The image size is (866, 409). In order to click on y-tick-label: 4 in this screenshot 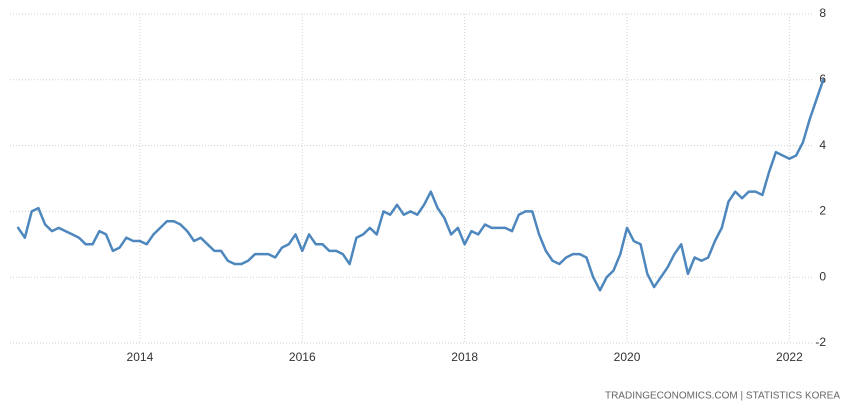, I will do `click(822, 145)`.